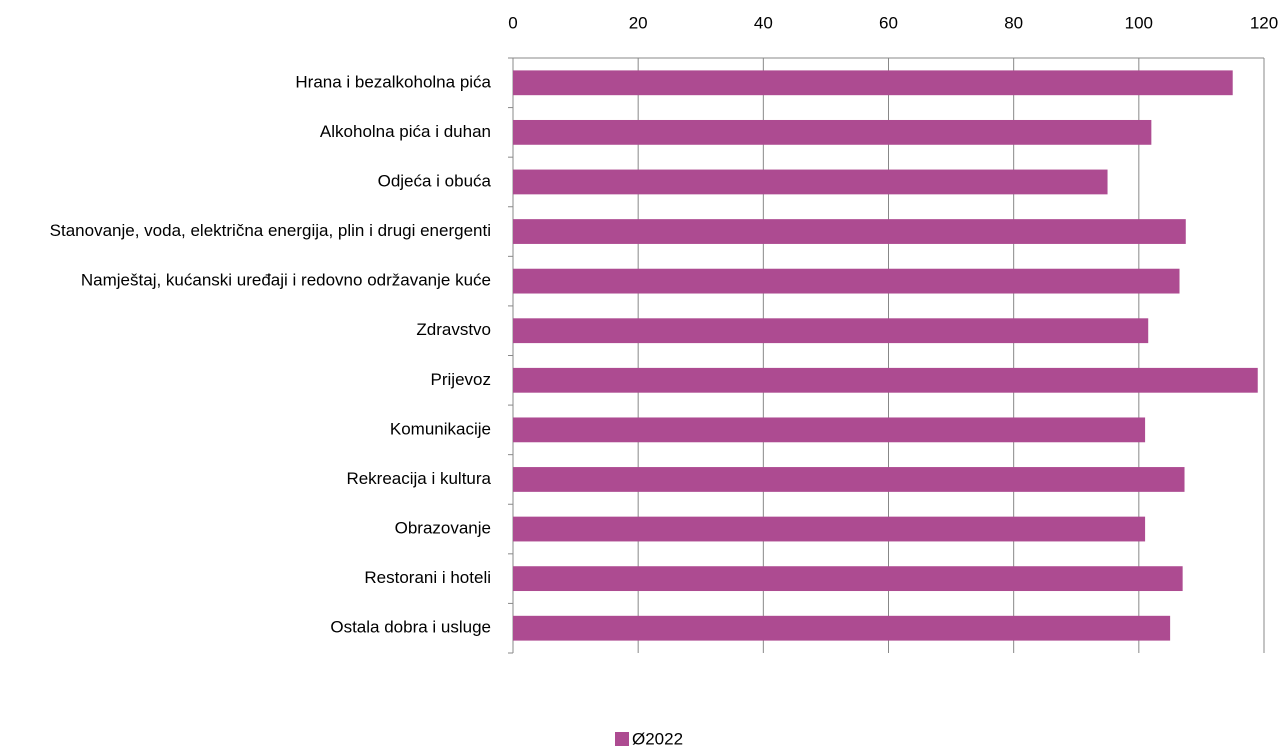 The width and height of the screenshot is (1284, 749). I want to click on x-tick-label: 120, so click(1264, 22).